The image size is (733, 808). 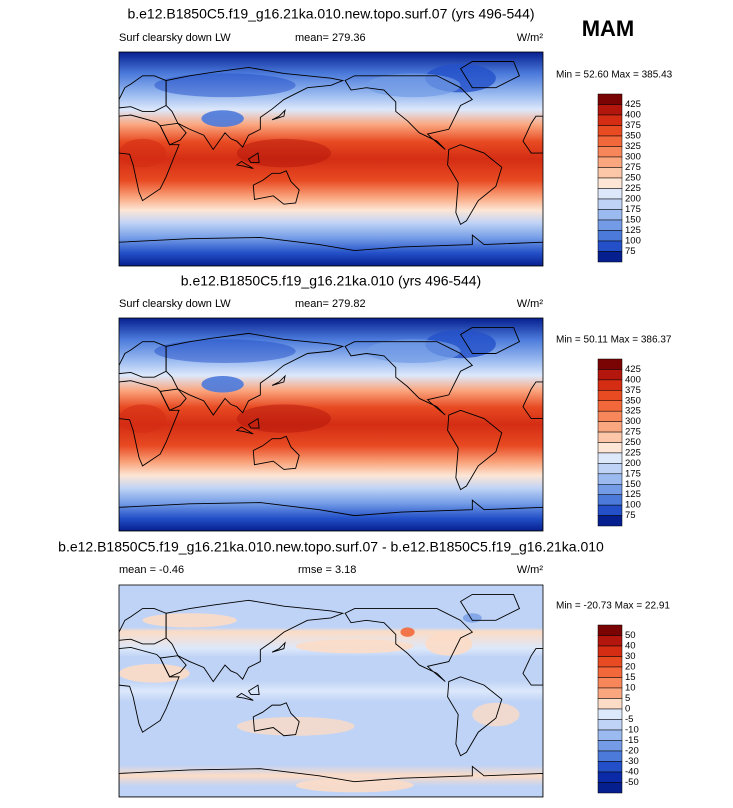 What do you see at coordinates (330, 38) in the screenshot?
I see `panel-stat: mean= 279.36` at bounding box center [330, 38].